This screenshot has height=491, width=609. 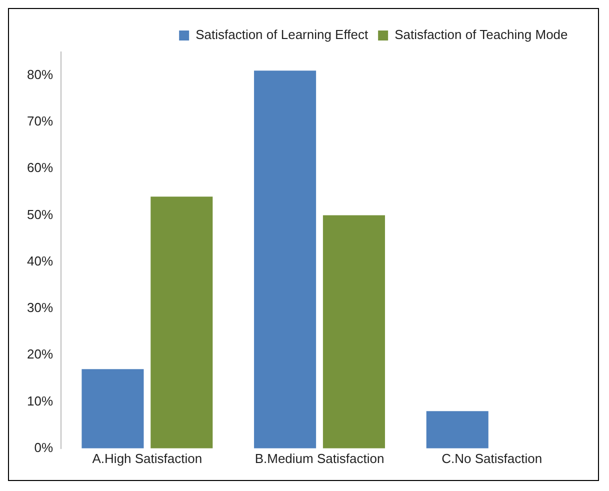 I want to click on y-tick-label: 30%, so click(x=40, y=308).